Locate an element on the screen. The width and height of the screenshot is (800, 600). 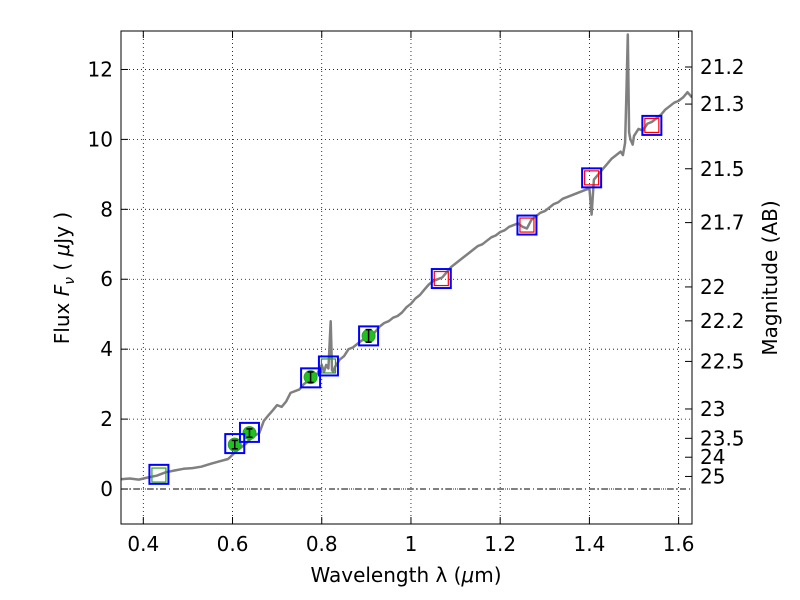
y2-tick-label: 22.2 is located at coordinates (722, 321).